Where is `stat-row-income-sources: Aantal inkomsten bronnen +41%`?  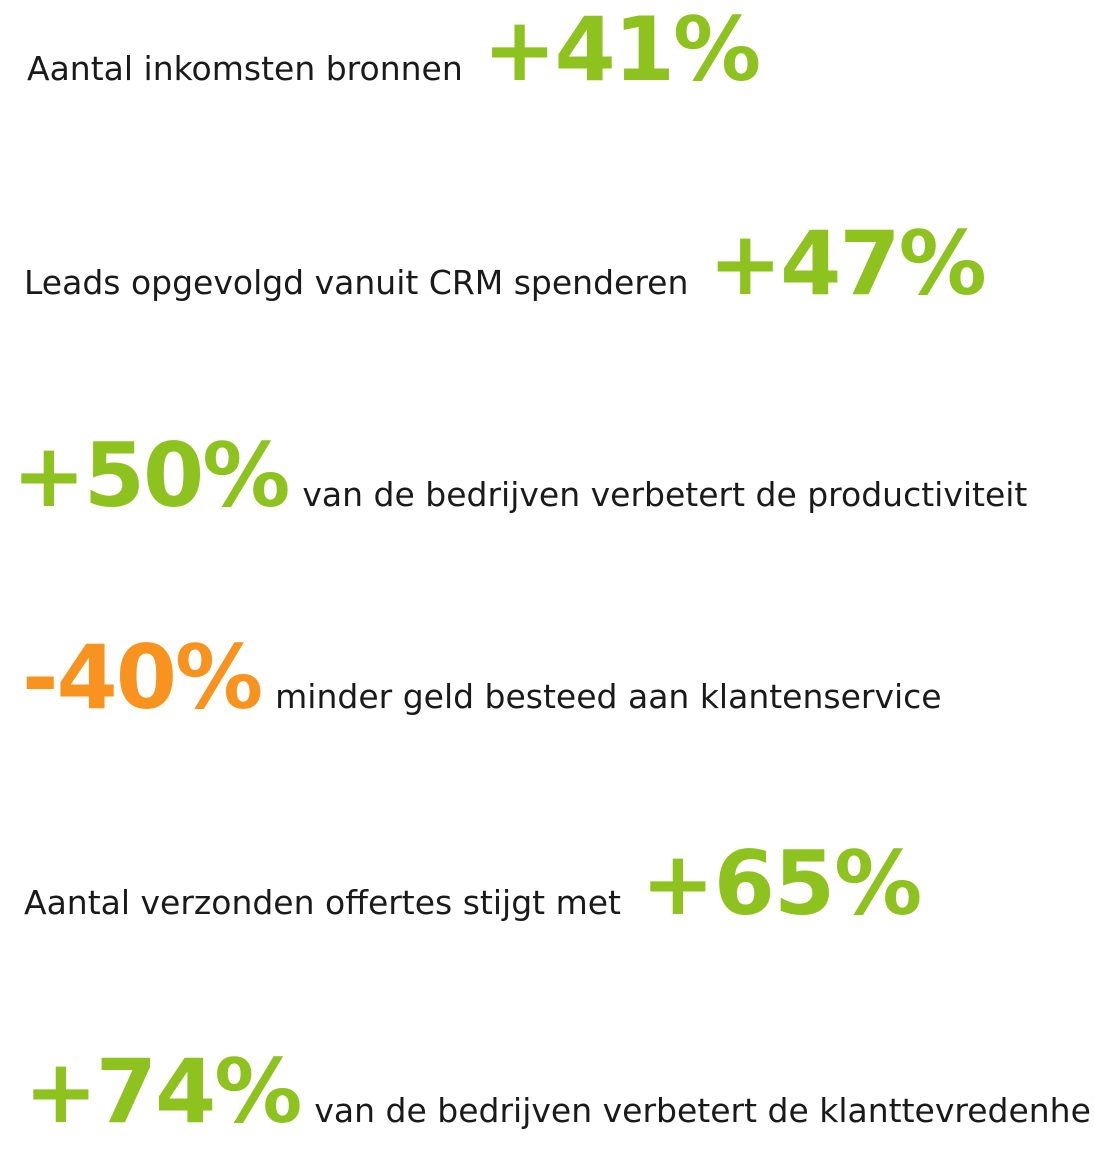 stat-row-income-sources: Aantal inkomsten bronnen +41% is located at coordinates (394, 50).